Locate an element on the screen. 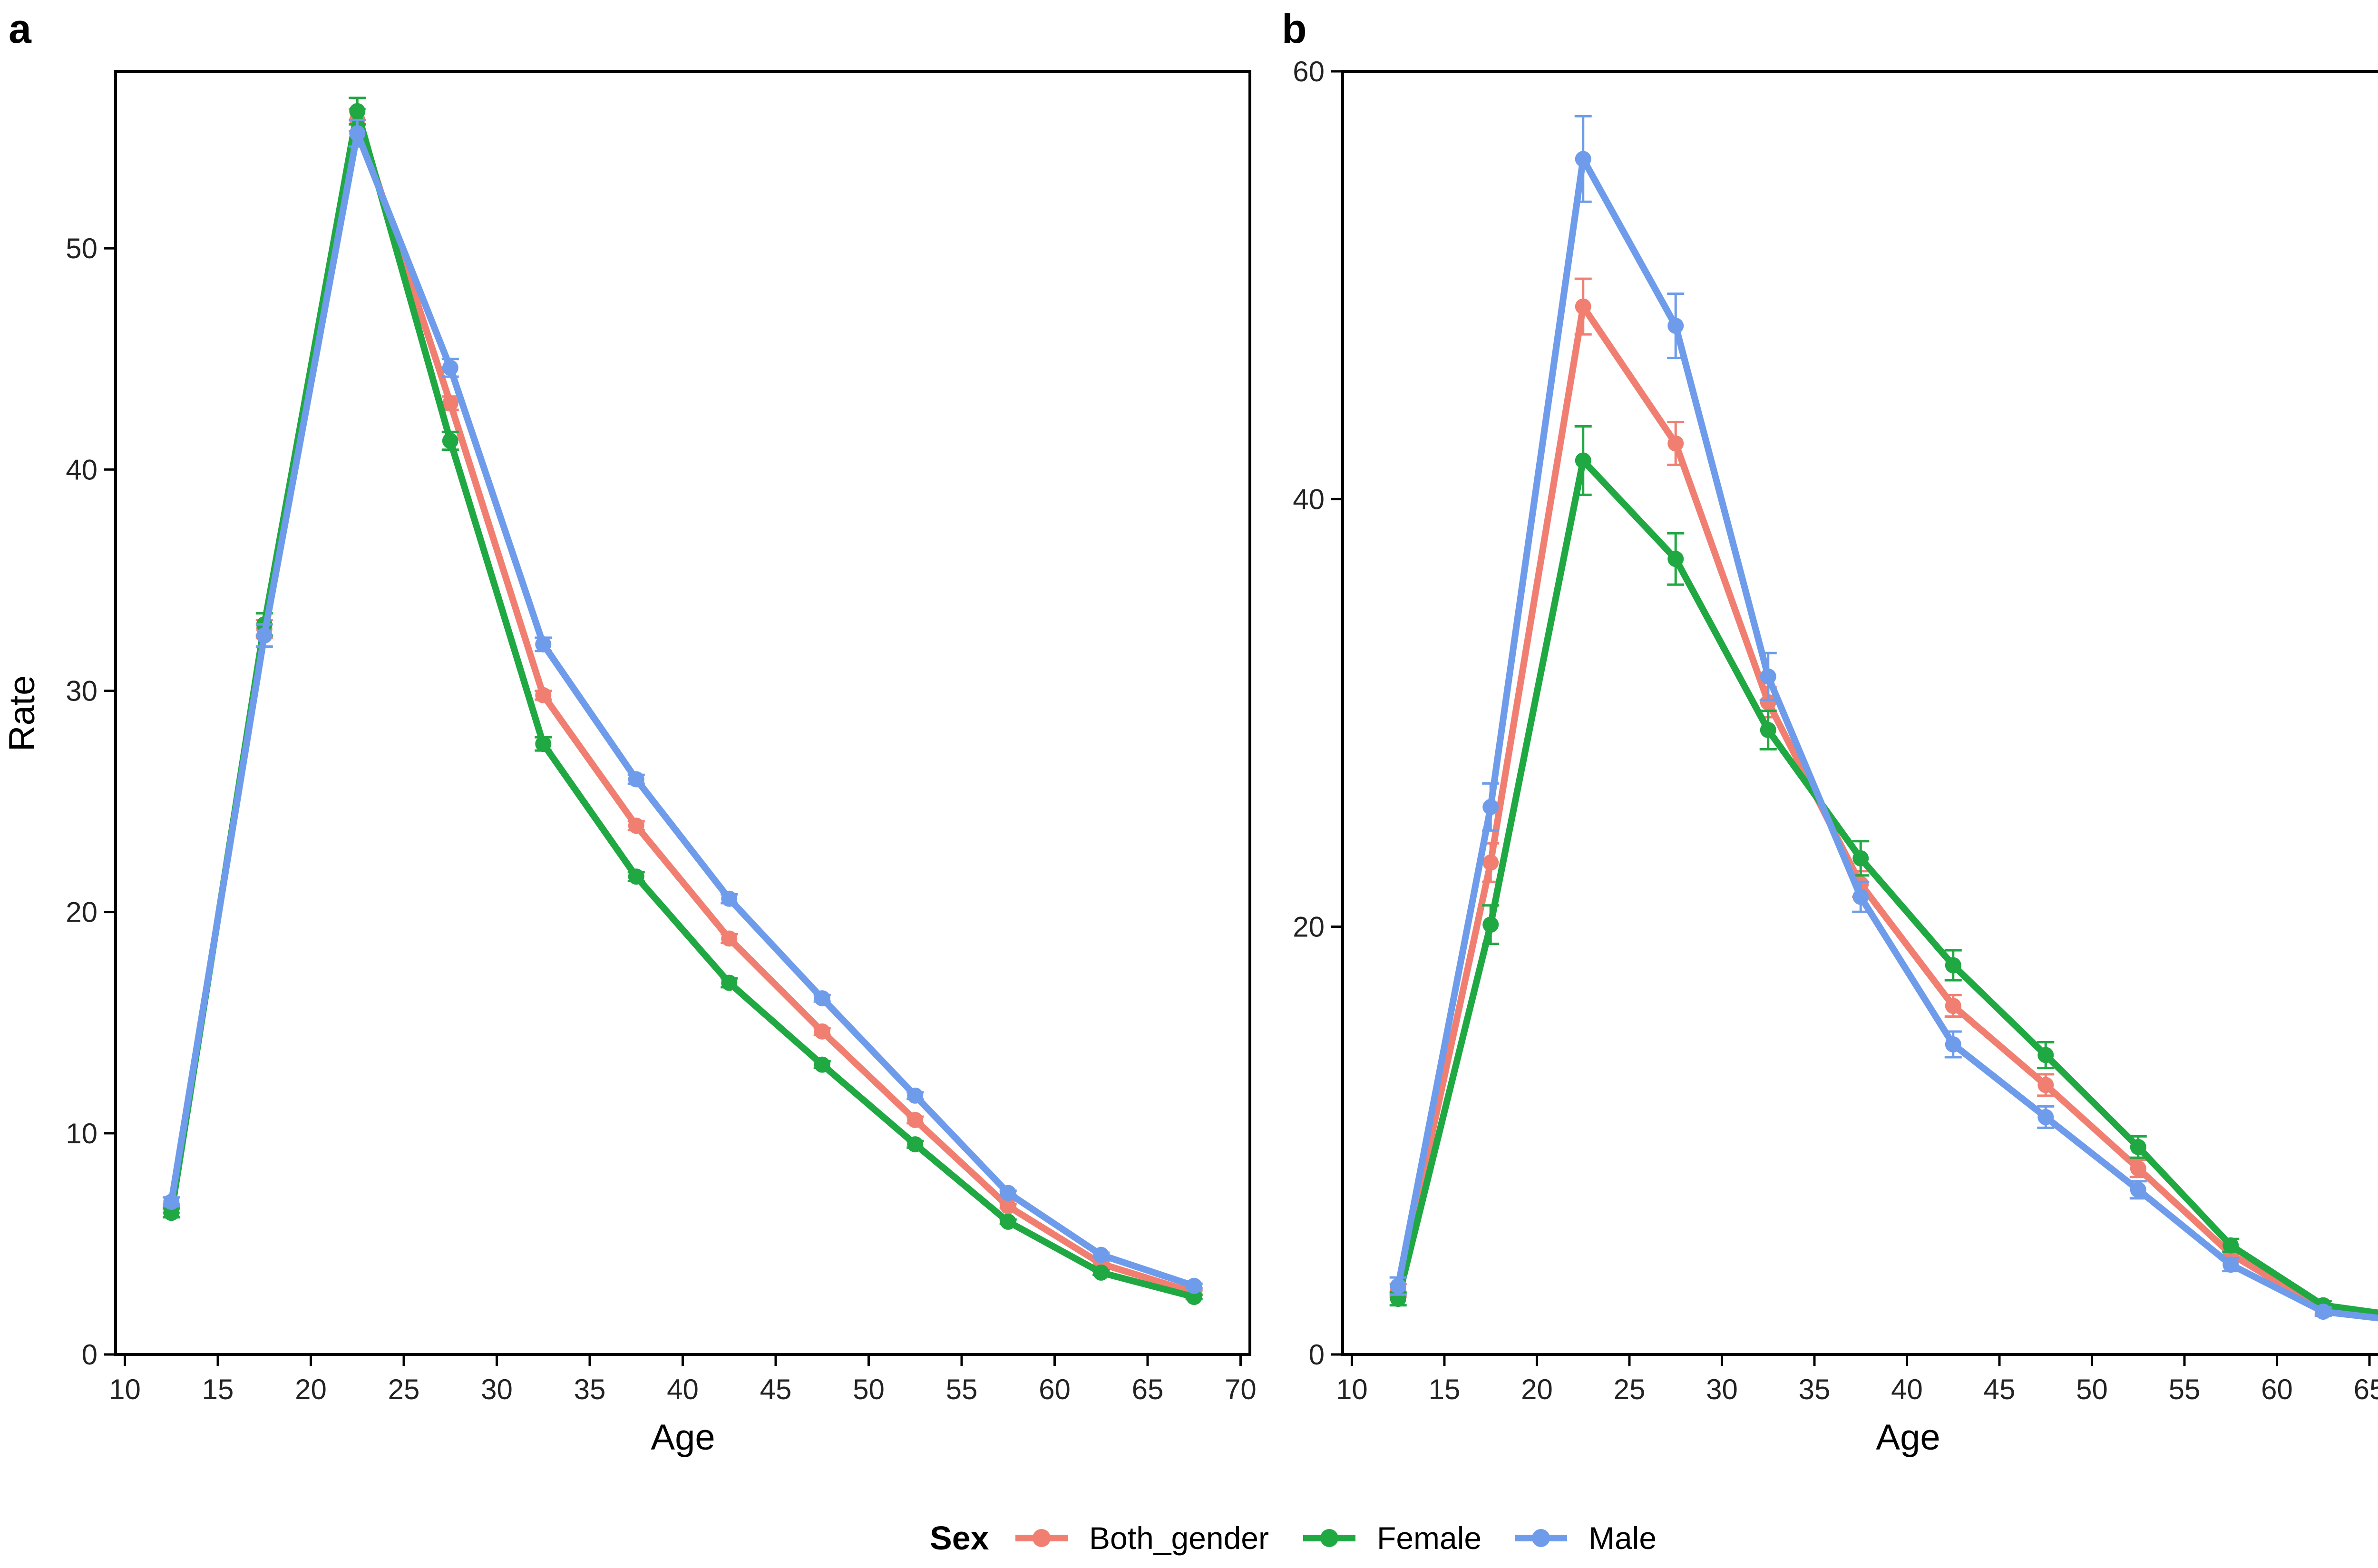  legend-title: Sex is located at coordinates (960, 1538).